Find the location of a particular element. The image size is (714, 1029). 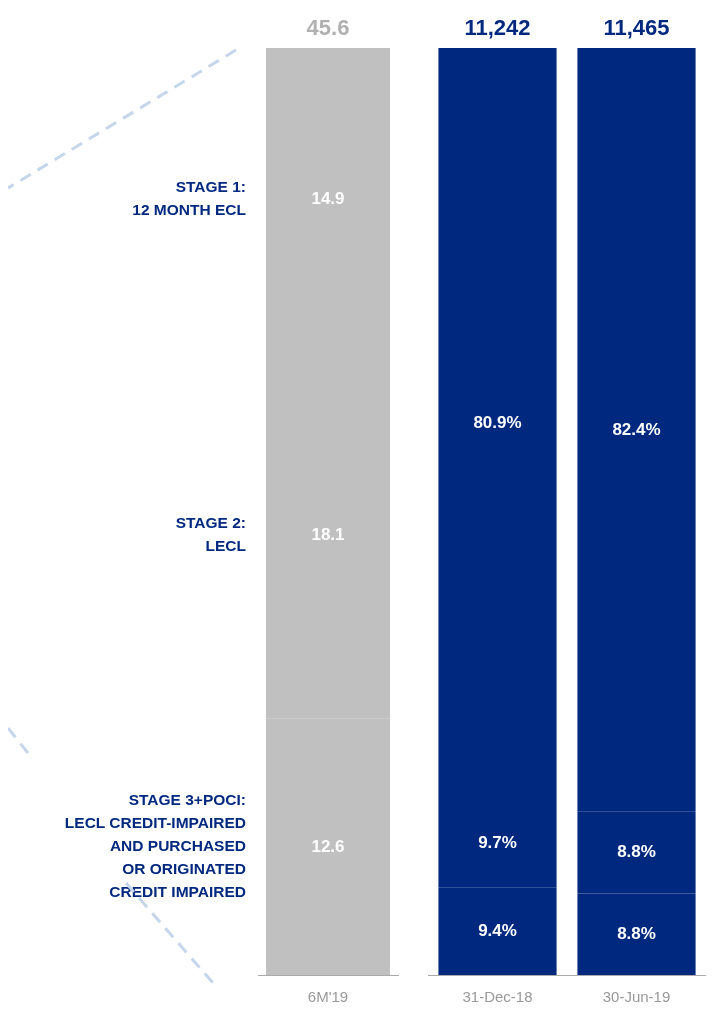

data-label: 9.7% is located at coordinates (497, 842).